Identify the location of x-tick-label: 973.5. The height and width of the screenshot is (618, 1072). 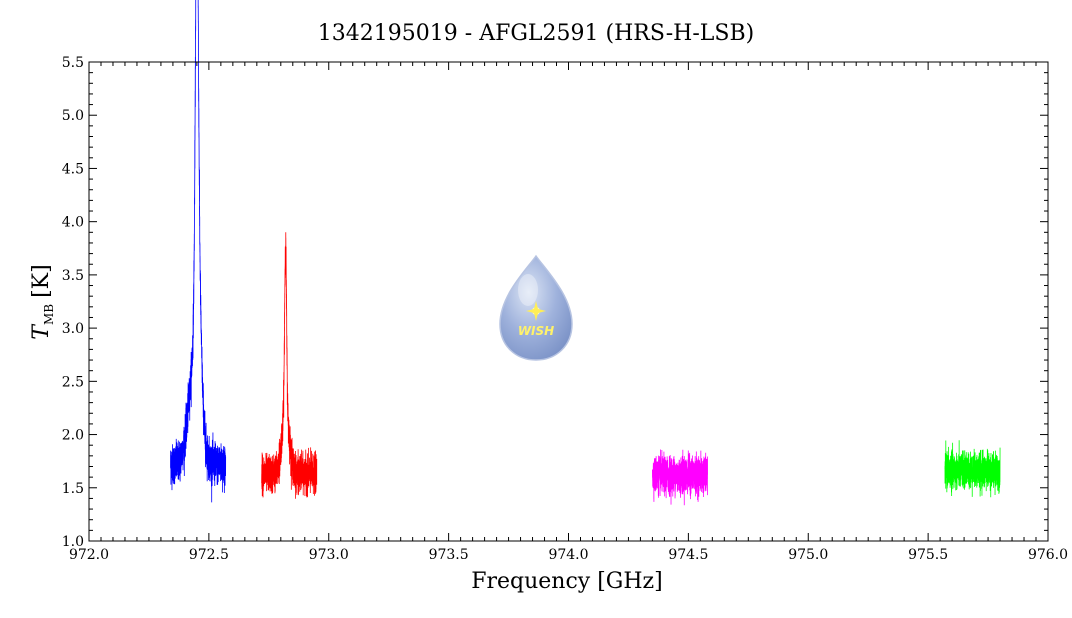
(449, 555).